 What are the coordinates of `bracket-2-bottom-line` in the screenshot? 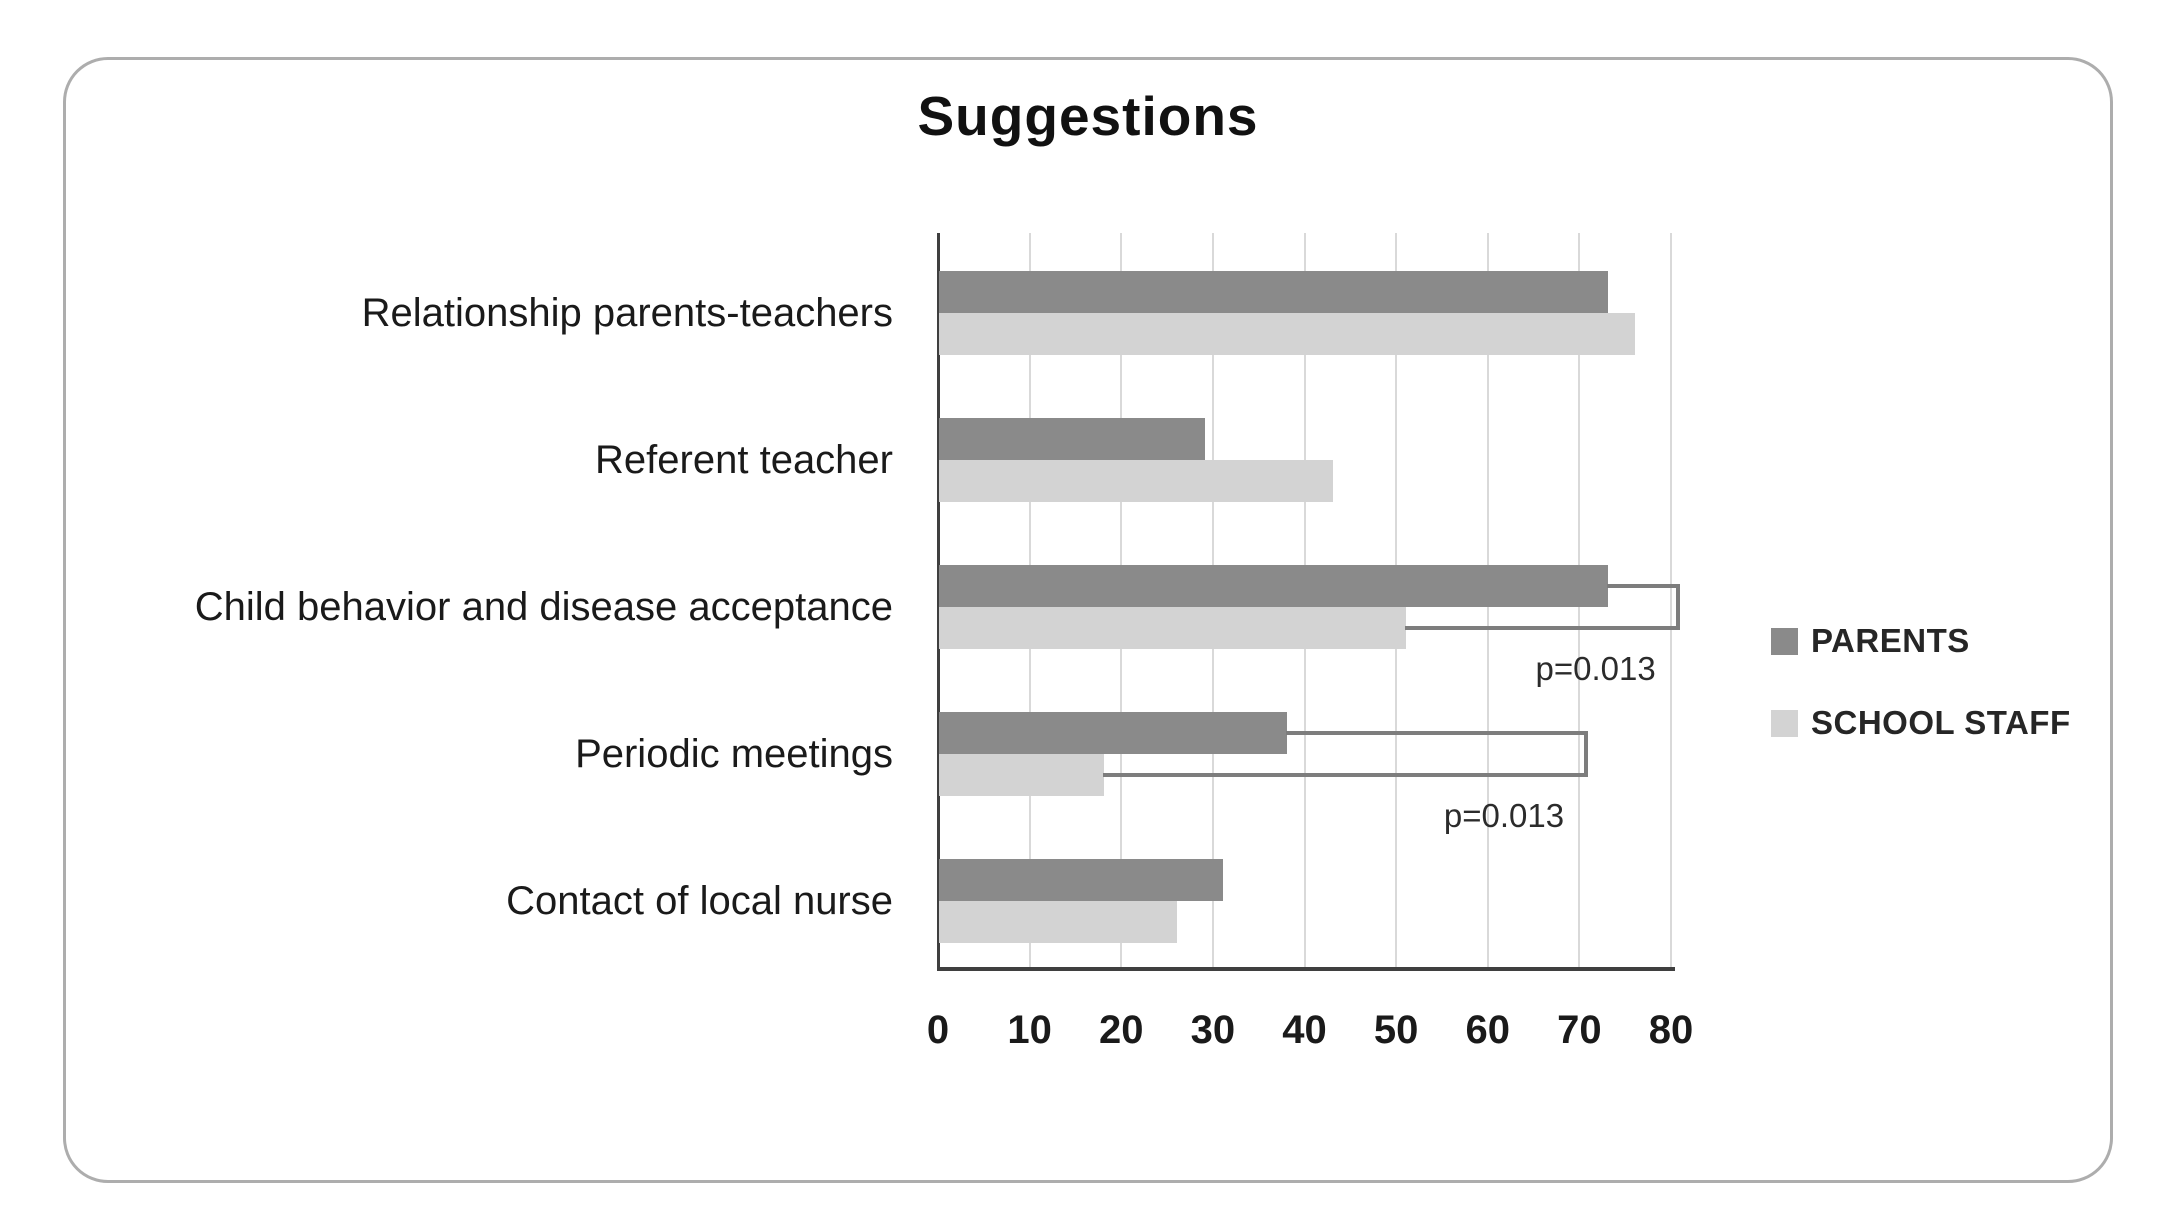 It's located at (1345, 775).